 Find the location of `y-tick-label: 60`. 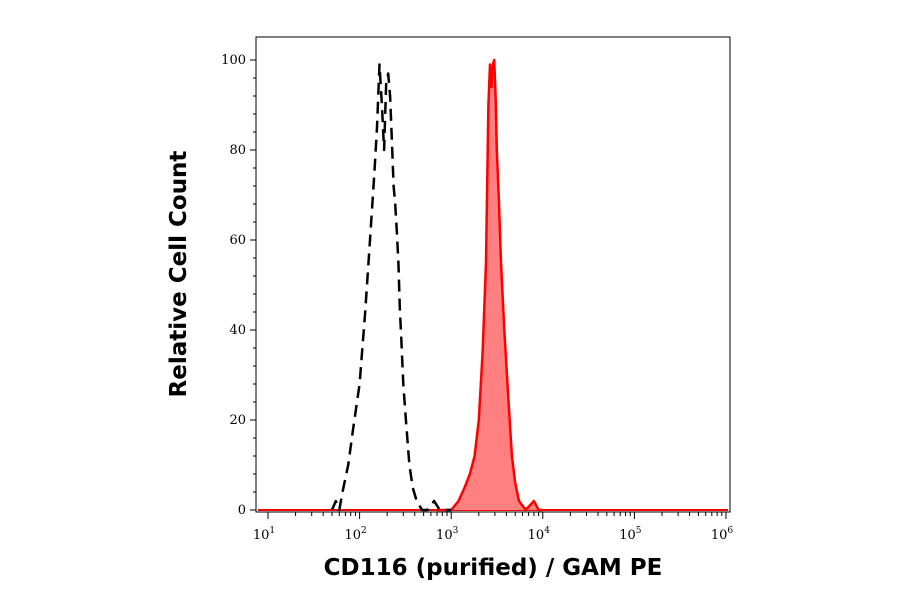

y-tick-label: 60 is located at coordinates (237, 240).